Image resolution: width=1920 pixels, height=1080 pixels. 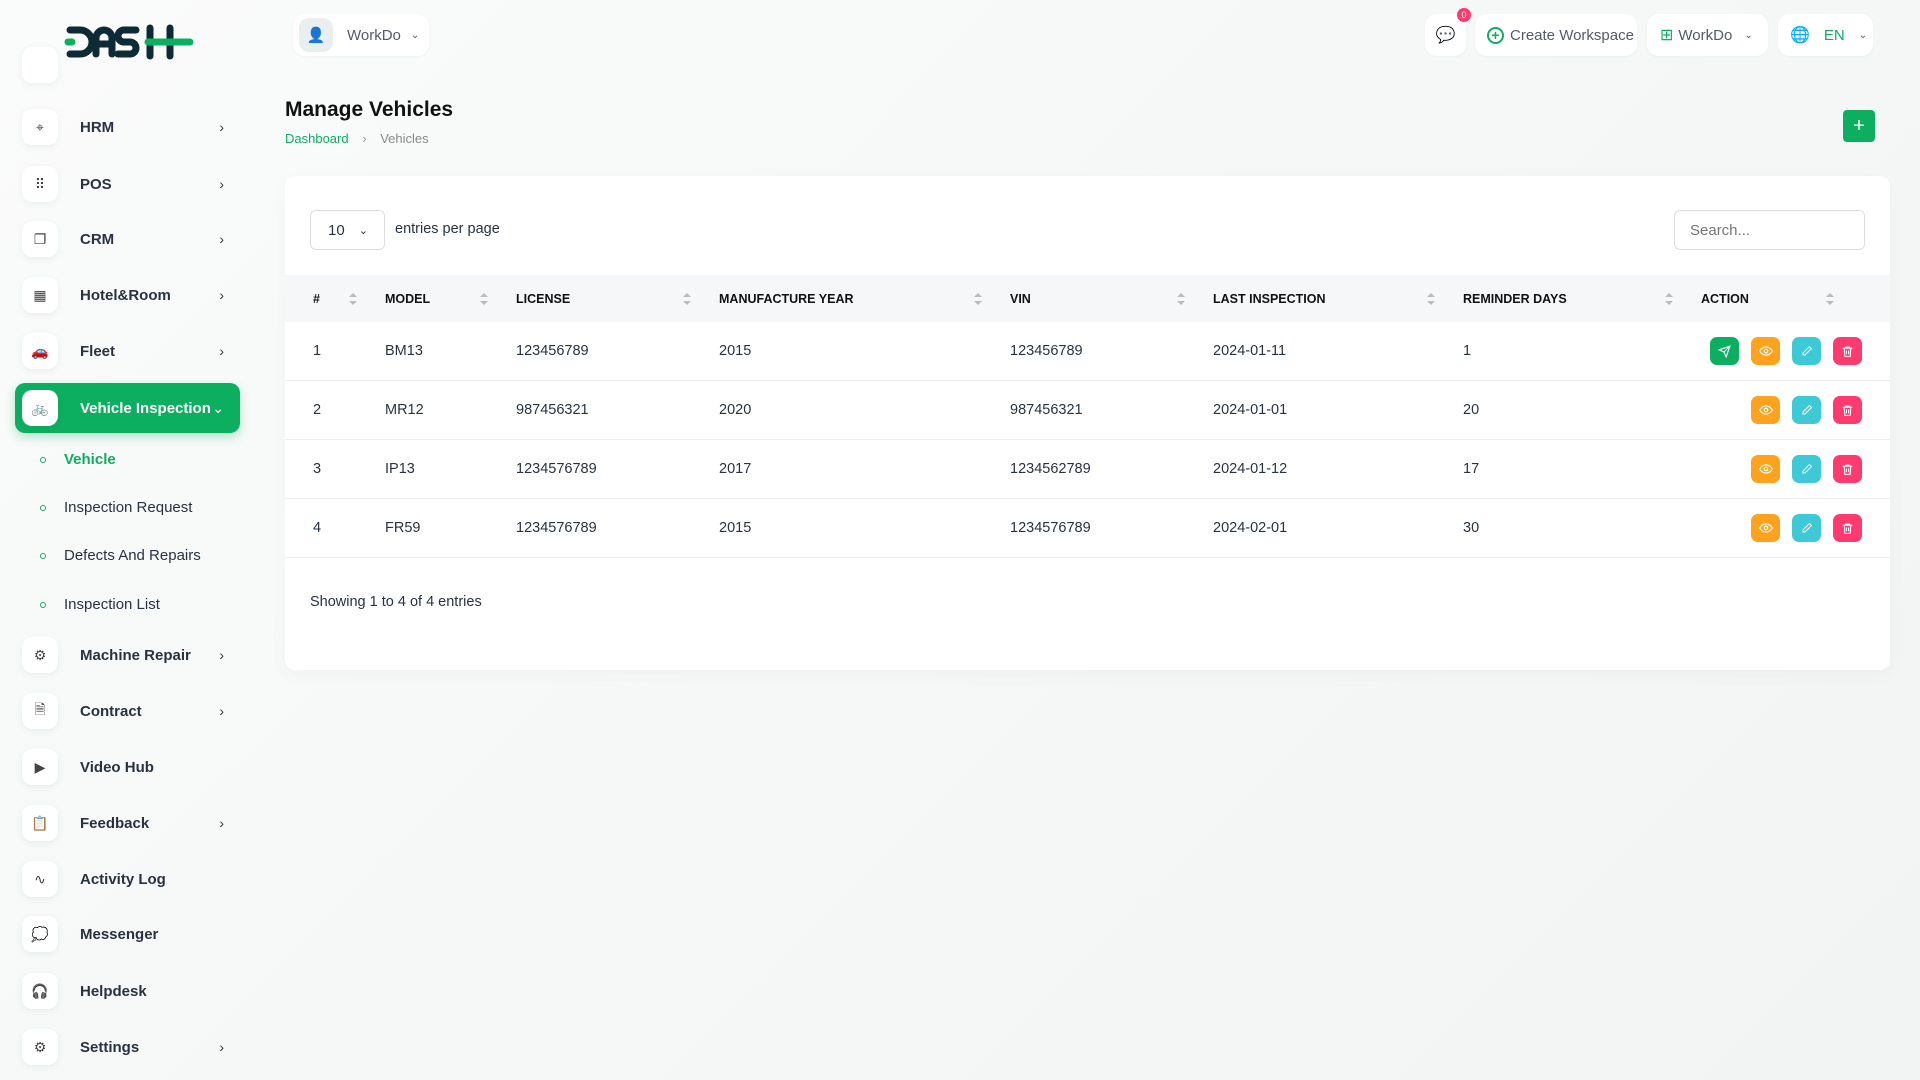 I want to click on cell-last-inspection: 2024-01-12, so click(x=1250, y=469).